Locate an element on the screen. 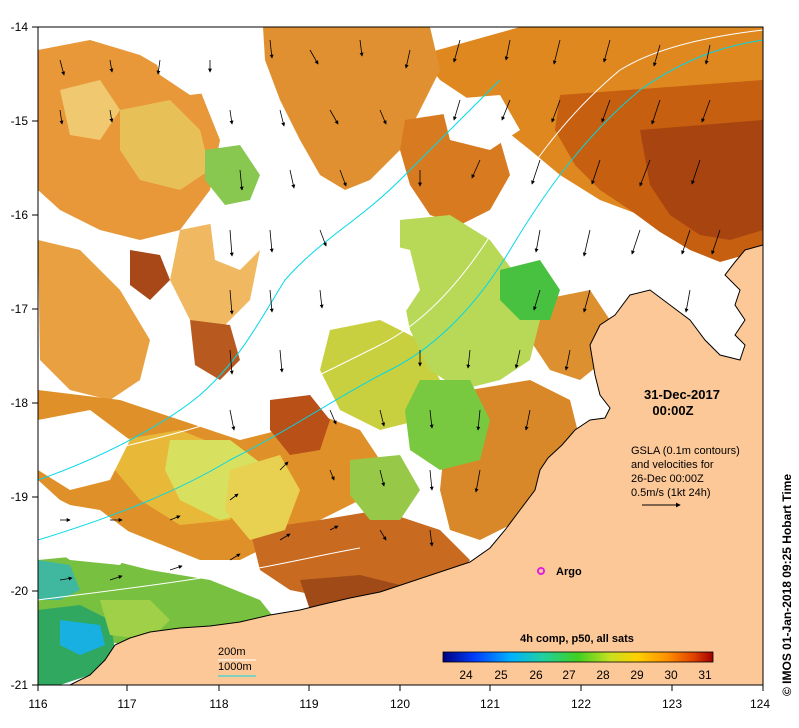 The image size is (799, 728). y-tick-label: -20 is located at coordinates (20, 591).